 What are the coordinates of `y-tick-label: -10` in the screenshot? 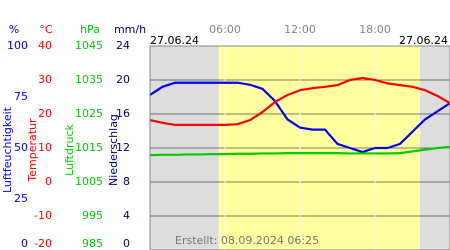 It's located at (43, 215).